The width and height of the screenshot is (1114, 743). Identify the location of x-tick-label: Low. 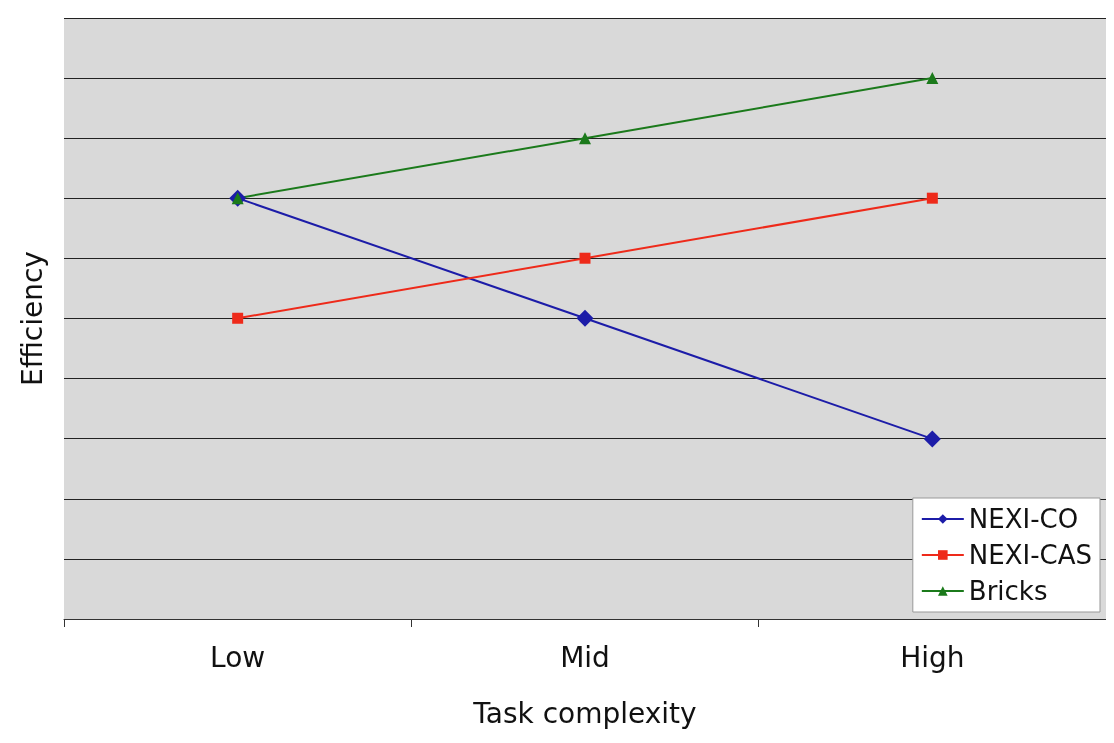
(238, 657).